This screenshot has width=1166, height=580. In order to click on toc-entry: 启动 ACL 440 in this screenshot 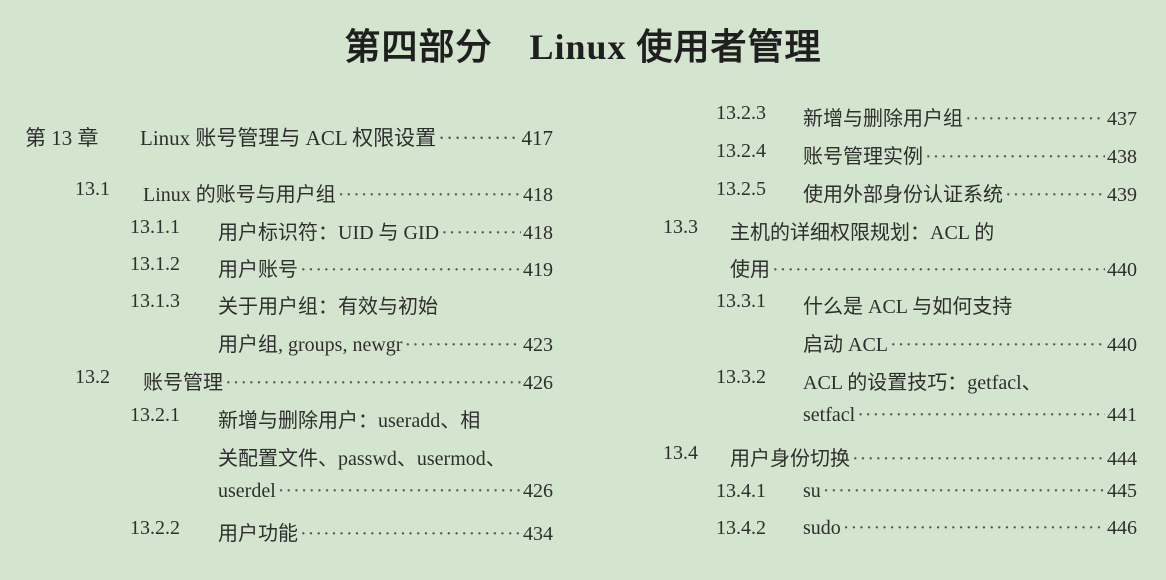, I will do `click(568, 343)`.